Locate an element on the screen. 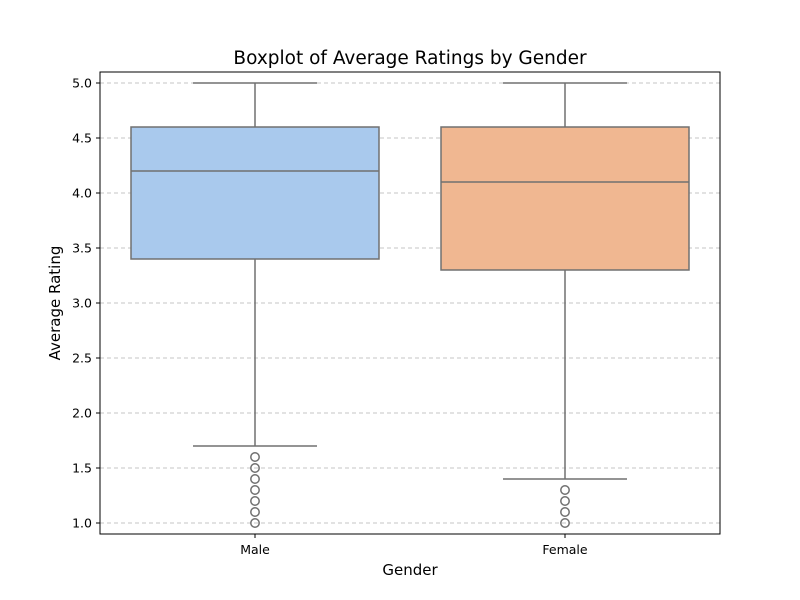 This screenshot has height=600, width=800. x-axis-label: Gender is located at coordinates (410, 570).